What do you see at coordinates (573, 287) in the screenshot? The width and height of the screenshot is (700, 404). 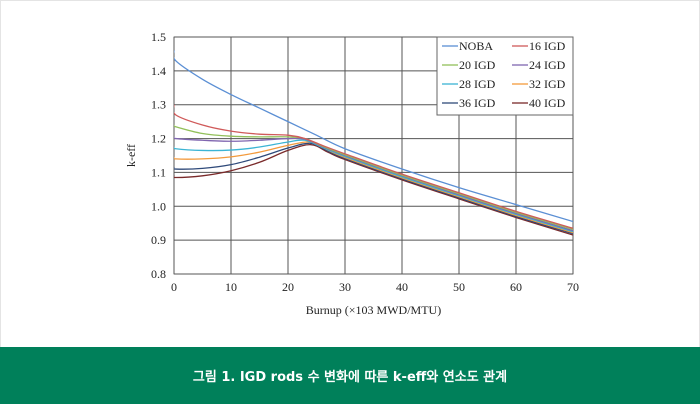 I see `x-tick-label: 70` at bounding box center [573, 287].